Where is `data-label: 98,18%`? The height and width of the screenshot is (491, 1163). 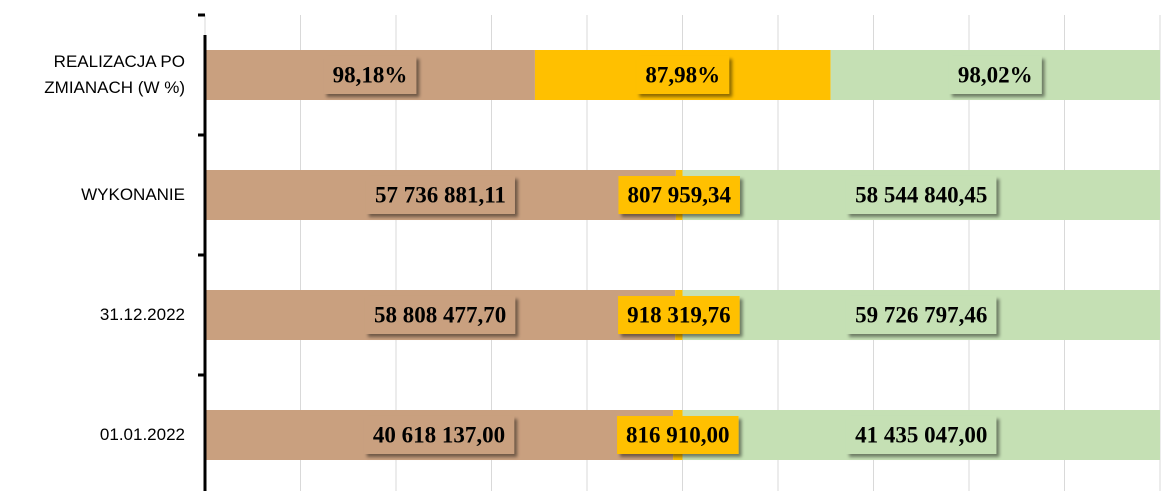 data-label: 98,18% is located at coordinates (370, 75).